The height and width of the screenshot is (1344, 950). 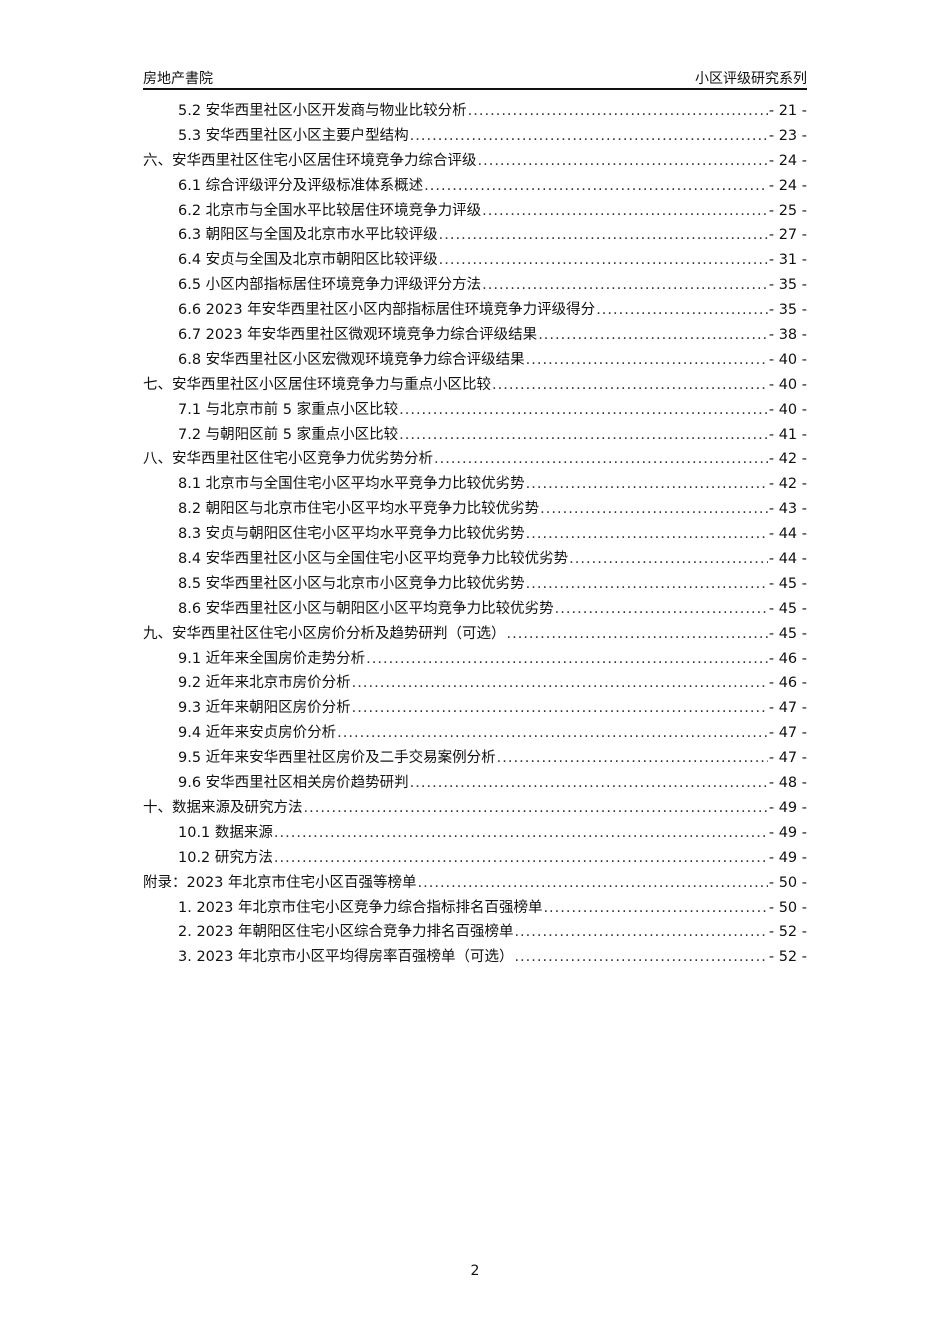 I want to click on page-header: 房地产書院 小区评级研究系列, so click(x=475, y=77).